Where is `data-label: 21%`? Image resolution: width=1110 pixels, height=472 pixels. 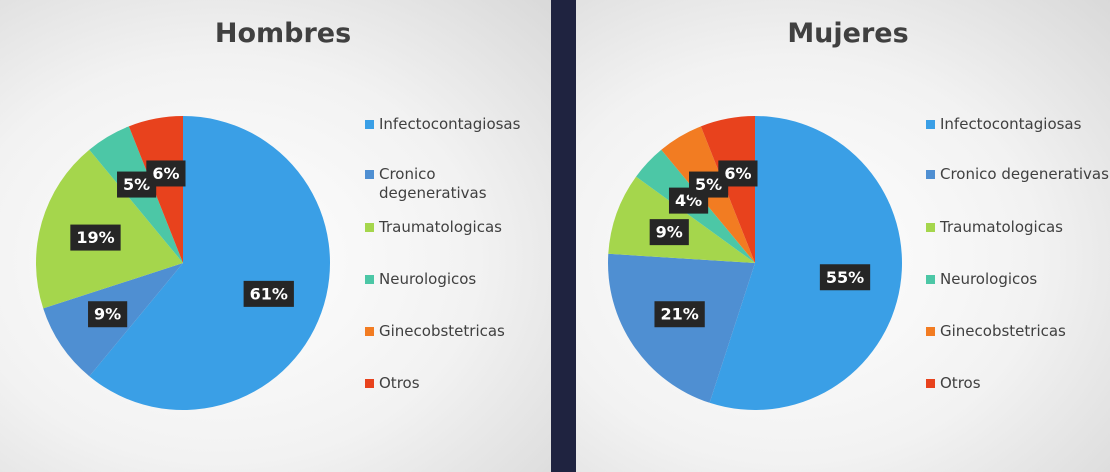
data-label: 21% is located at coordinates (679, 314).